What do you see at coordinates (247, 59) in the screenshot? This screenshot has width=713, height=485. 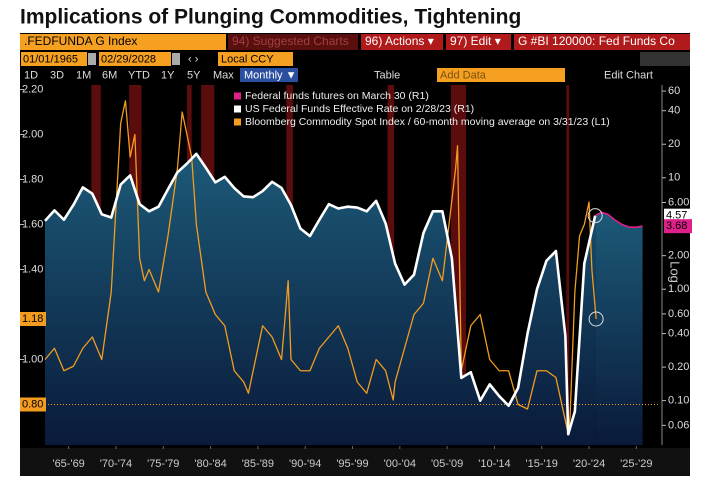 I see `currency: Local CCY` at bounding box center [247, 59].